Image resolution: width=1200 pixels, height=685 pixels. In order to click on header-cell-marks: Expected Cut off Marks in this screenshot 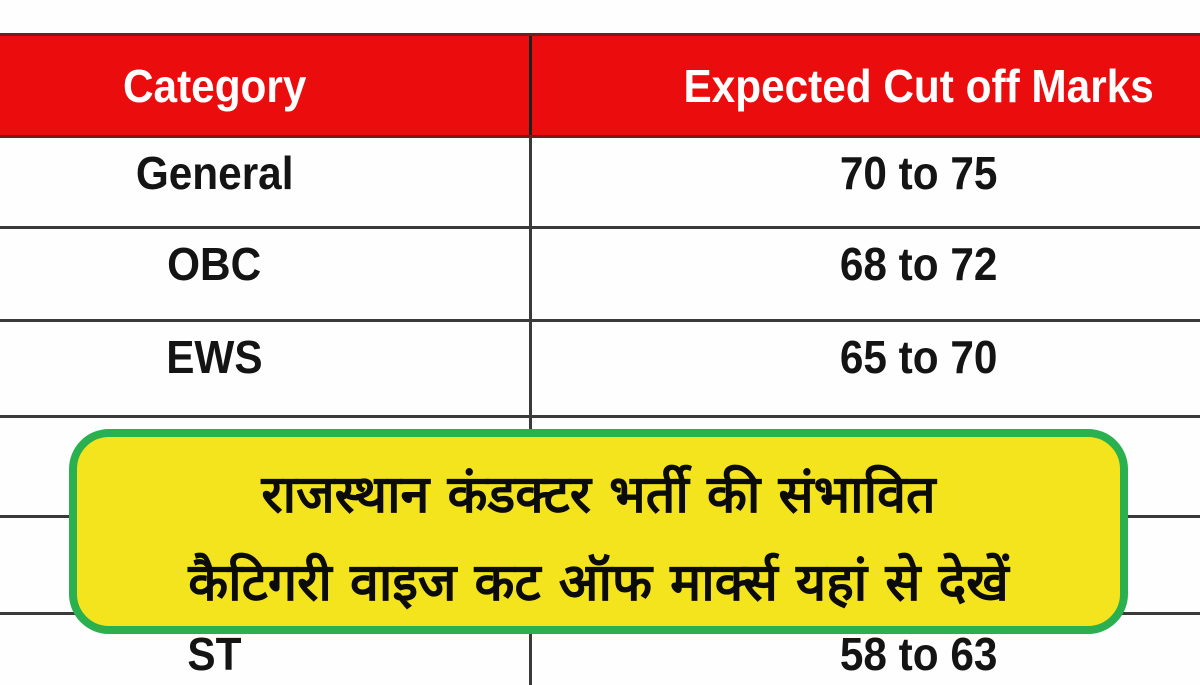, I will do `click(866, 85)`.